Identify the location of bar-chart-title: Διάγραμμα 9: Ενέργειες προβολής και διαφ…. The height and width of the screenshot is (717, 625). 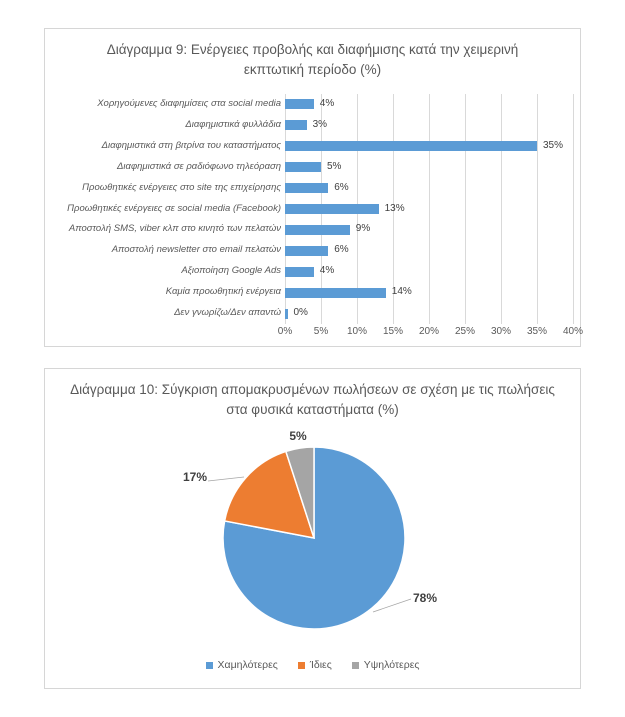
(312, 59).